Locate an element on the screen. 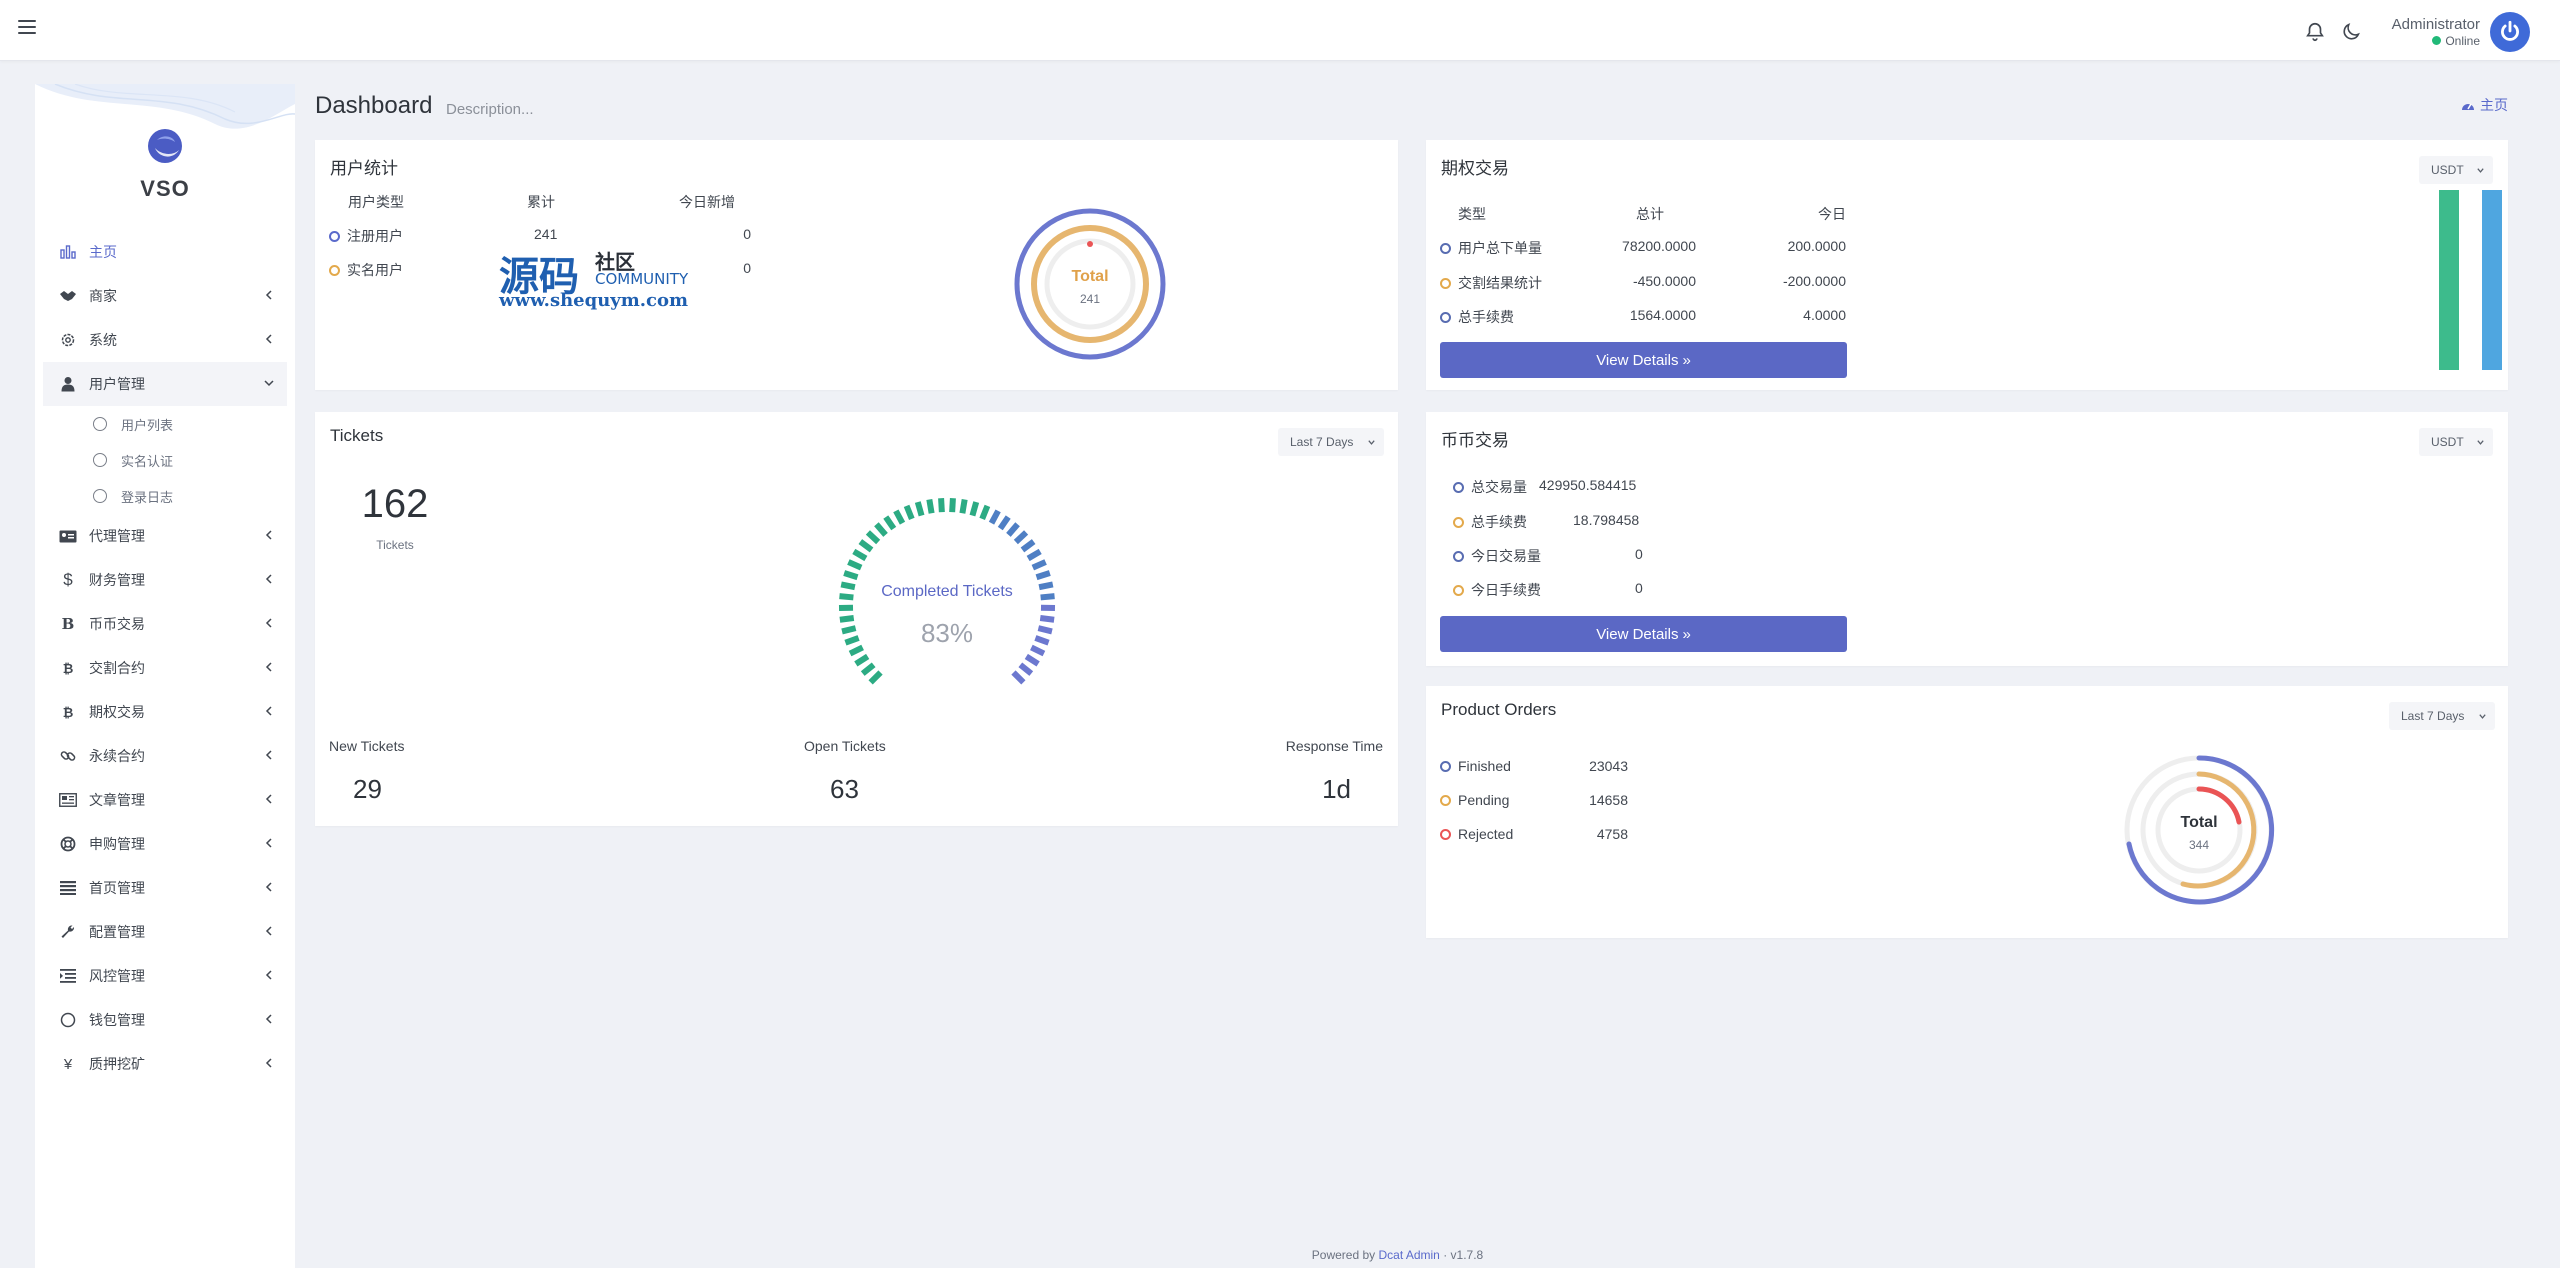 The width and height of the screenshot is (2560, 1268). id-card-icon is located at coordinates (68, 536).